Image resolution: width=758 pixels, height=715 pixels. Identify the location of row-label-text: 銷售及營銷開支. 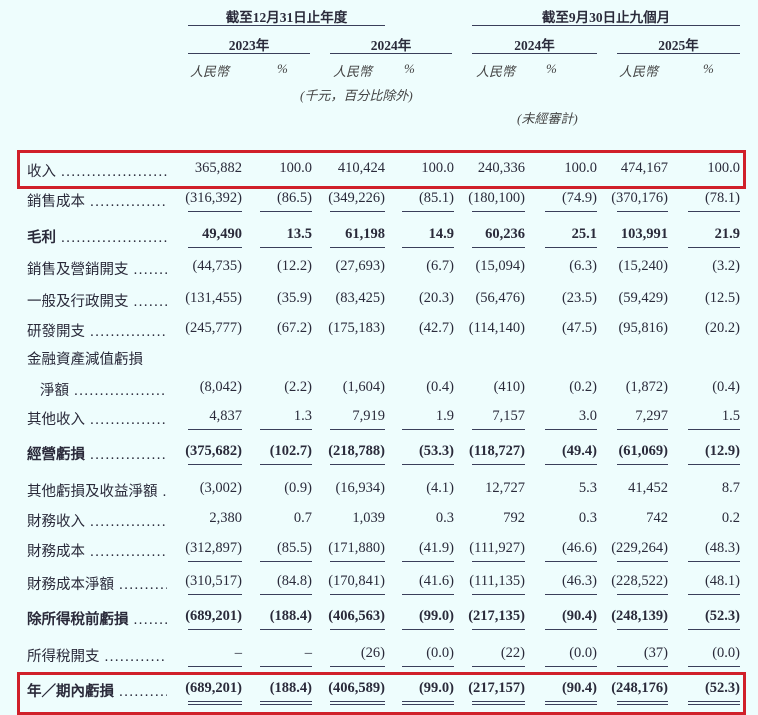
(78, 270).